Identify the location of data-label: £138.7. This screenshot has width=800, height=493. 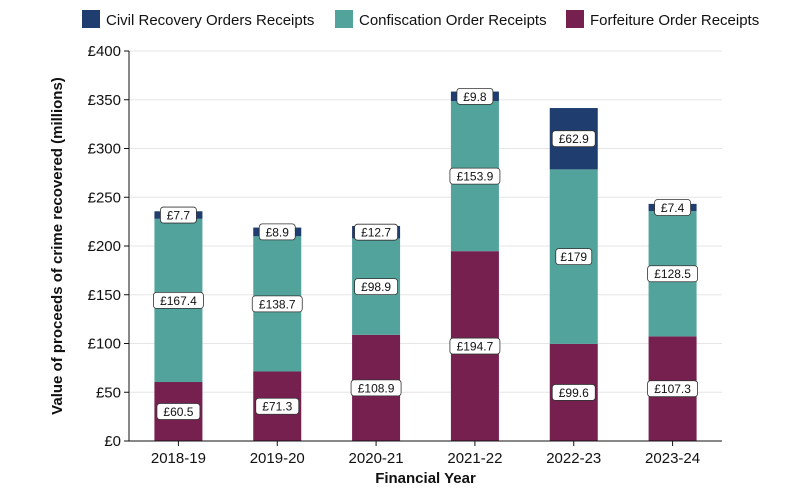
(277, 304).